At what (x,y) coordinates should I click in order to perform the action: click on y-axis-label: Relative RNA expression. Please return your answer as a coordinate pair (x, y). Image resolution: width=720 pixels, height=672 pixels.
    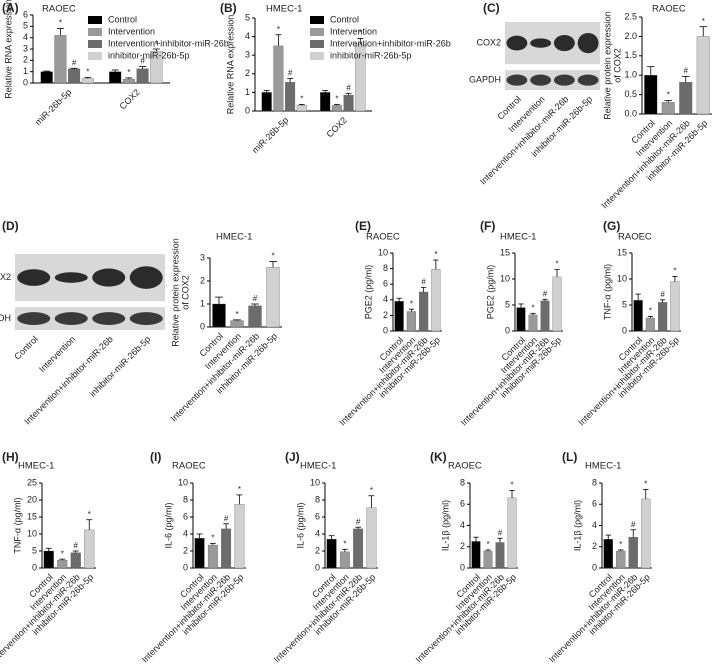
    Looking at the image, I should click on (8, 49).